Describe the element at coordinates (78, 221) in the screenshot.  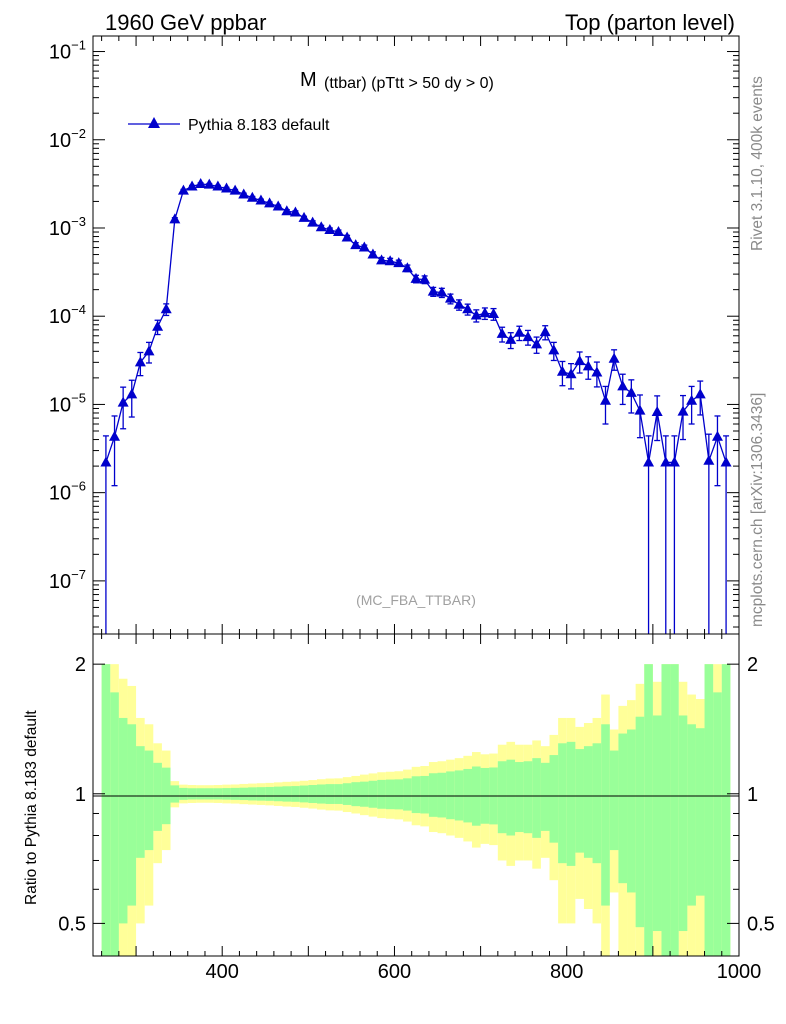
I see `y-tick-label-exponent: −3` at that location.